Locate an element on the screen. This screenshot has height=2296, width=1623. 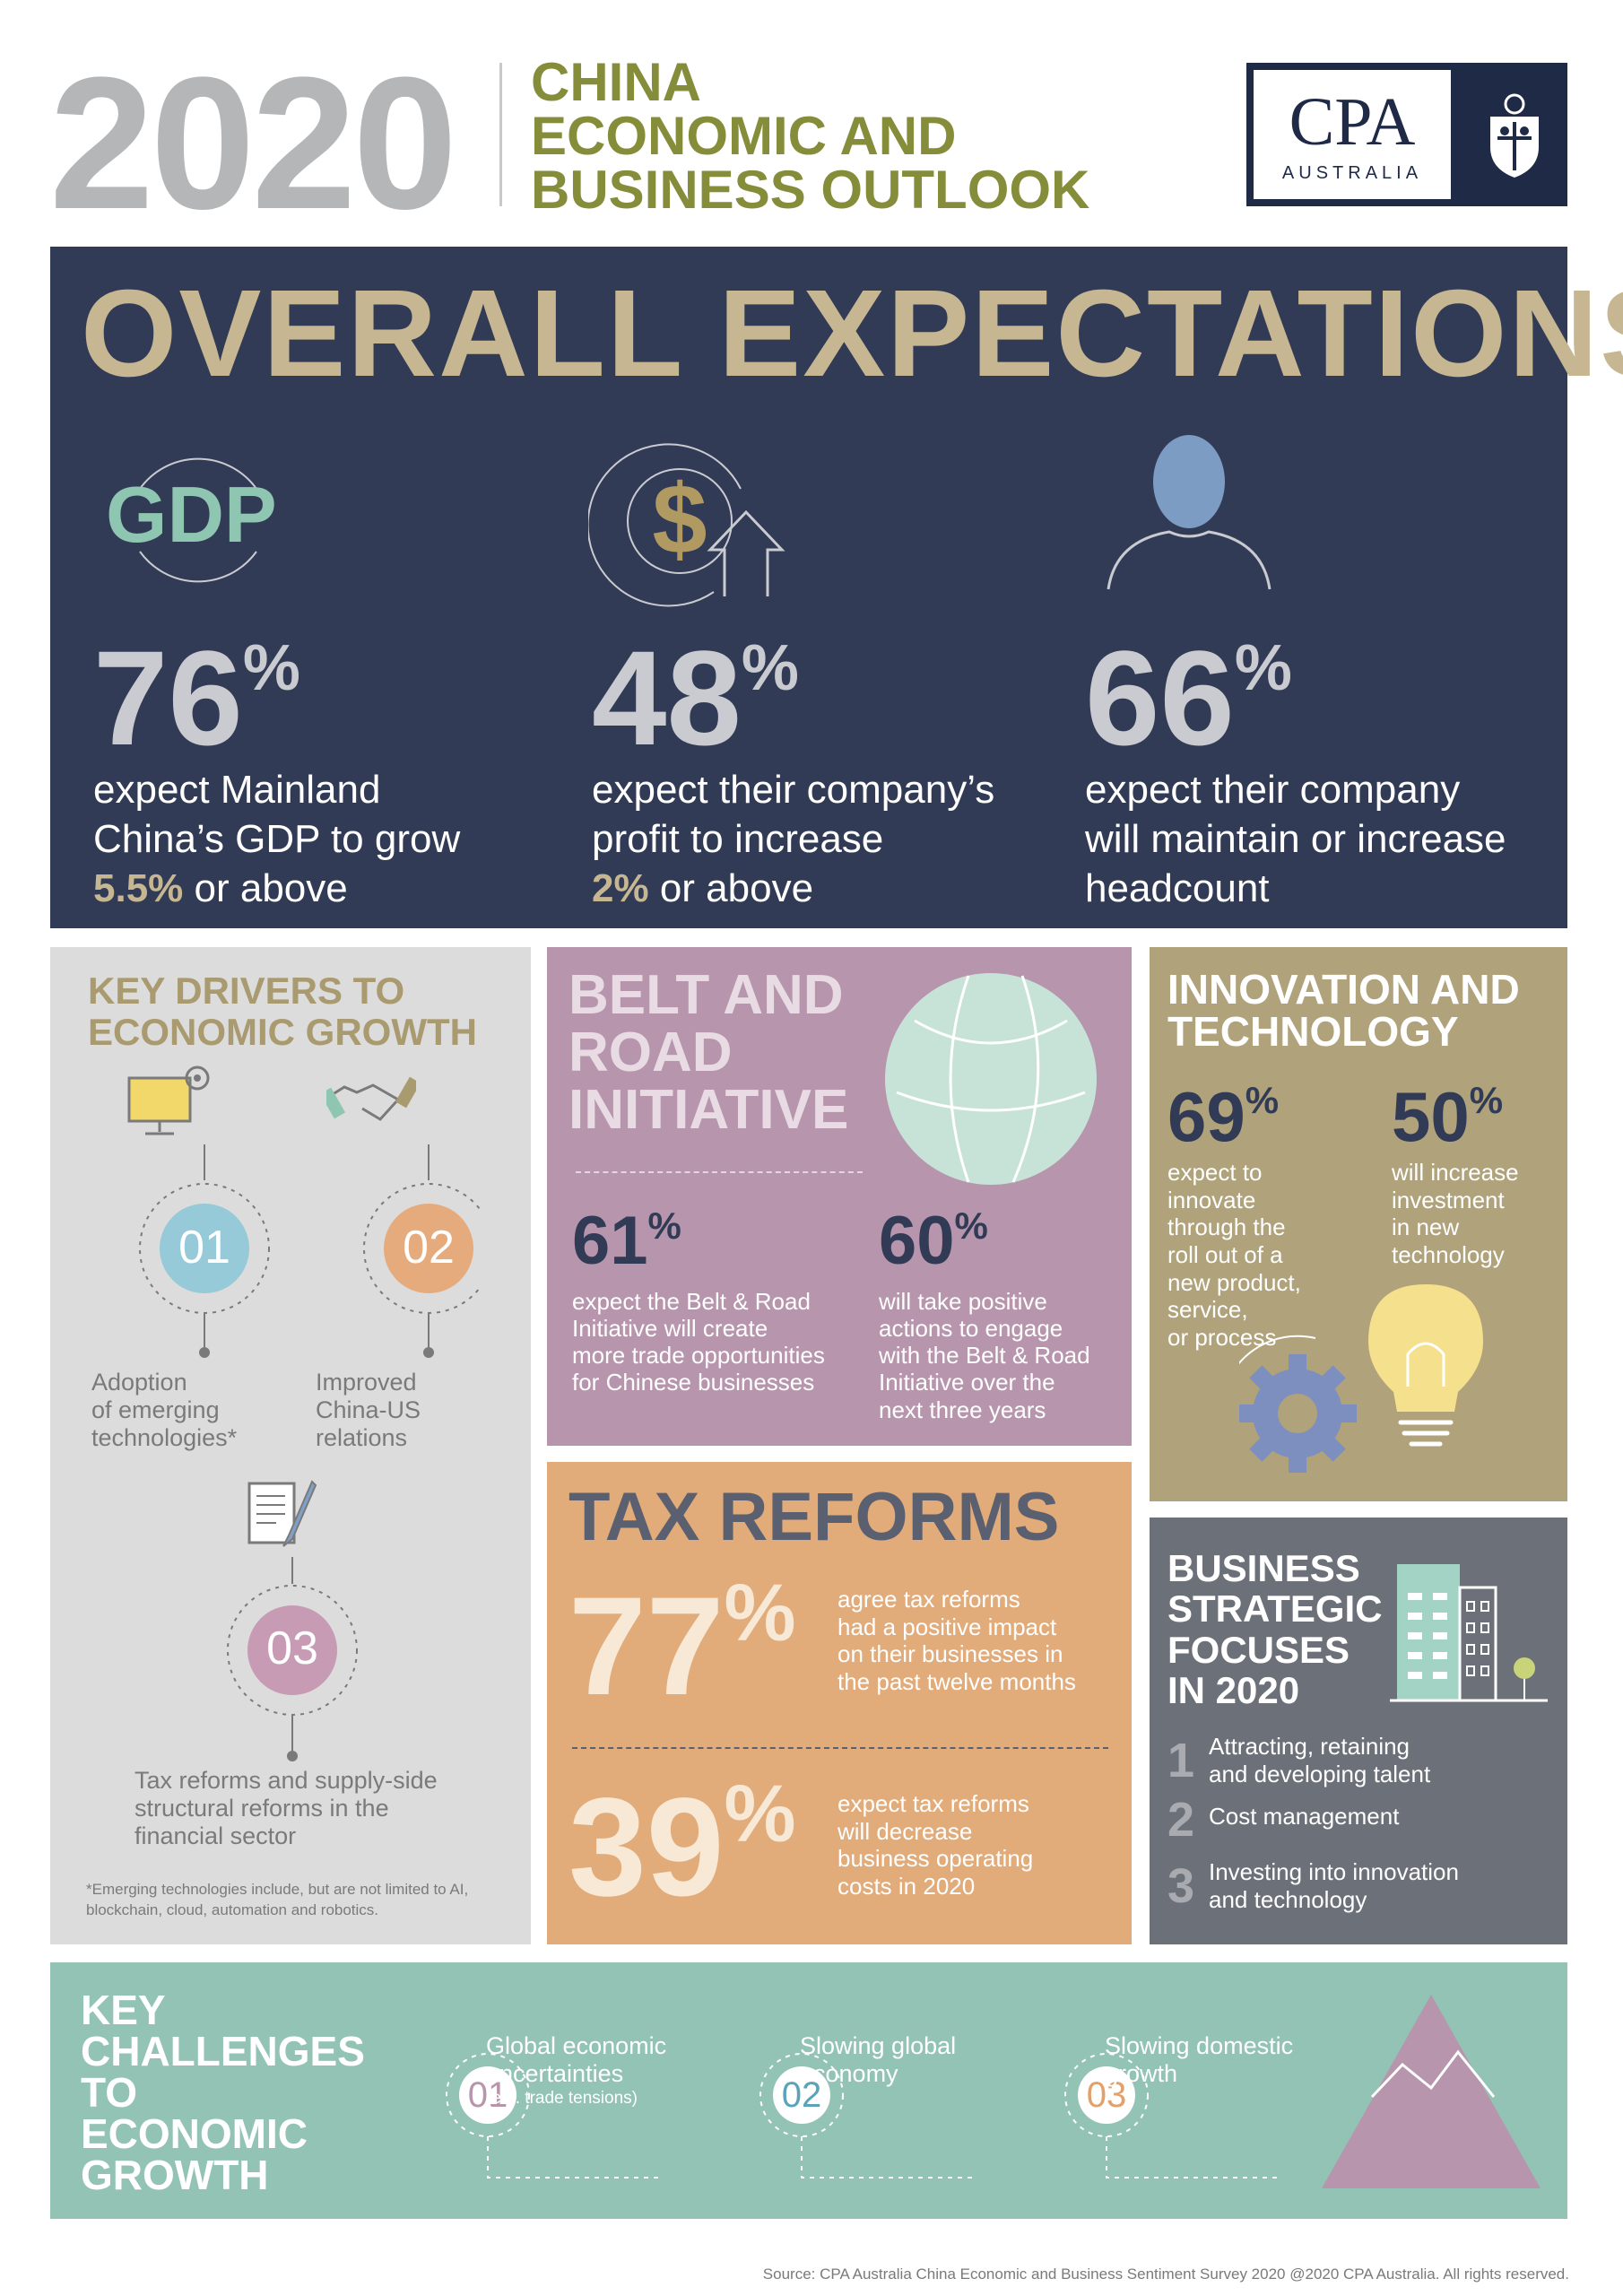
challenges-title-line: GROWTH is located at coordinates (175, 2175).